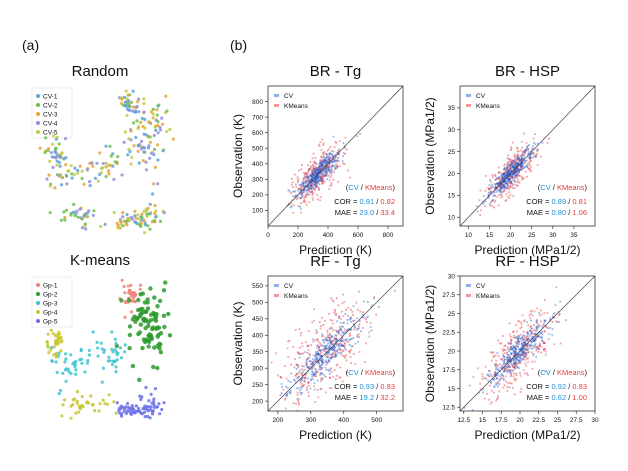 Image resolution: width=628 pixels, height=471 pixels. What do you see at coordinates (365, 397) in the screenshot?
I see `stats-mae: MAE = 19.2 / 32.2` at bounding box center [365, 397].